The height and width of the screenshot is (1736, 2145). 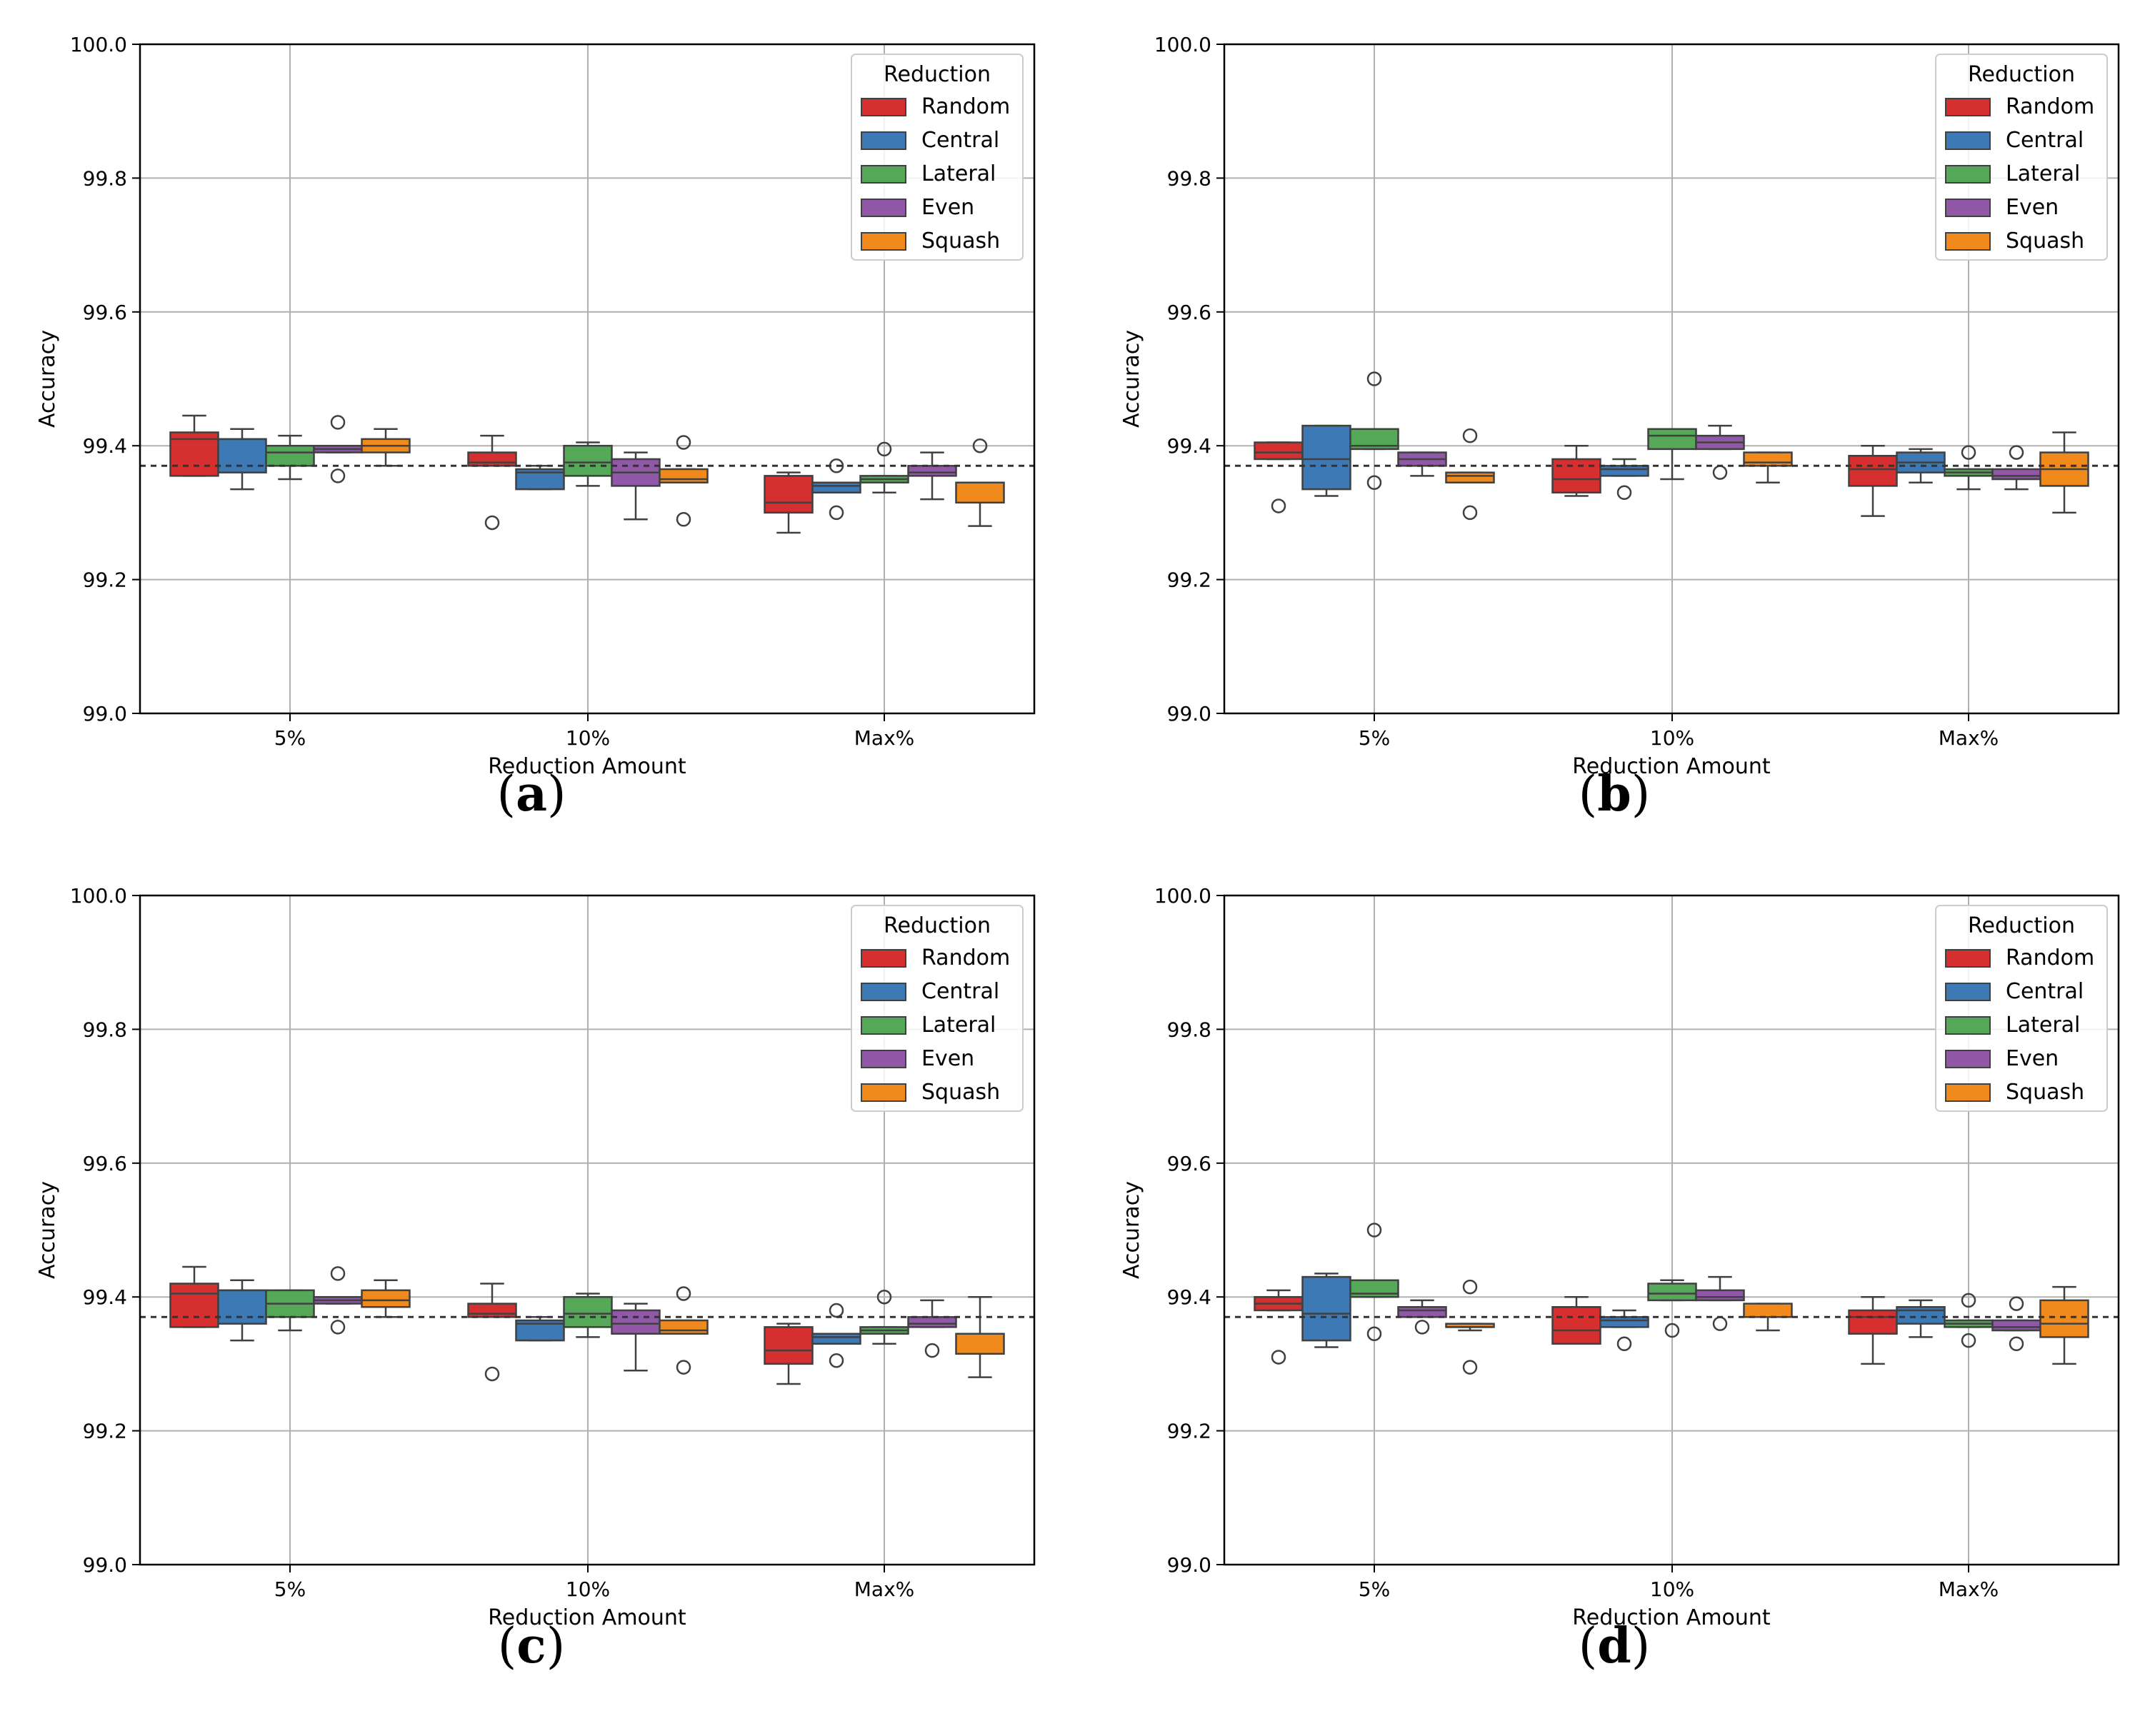 What do you see at coordinates (1968, 107) in the screenshot?
I see `legend-swatch-random` at bounding box center [1968, 107].